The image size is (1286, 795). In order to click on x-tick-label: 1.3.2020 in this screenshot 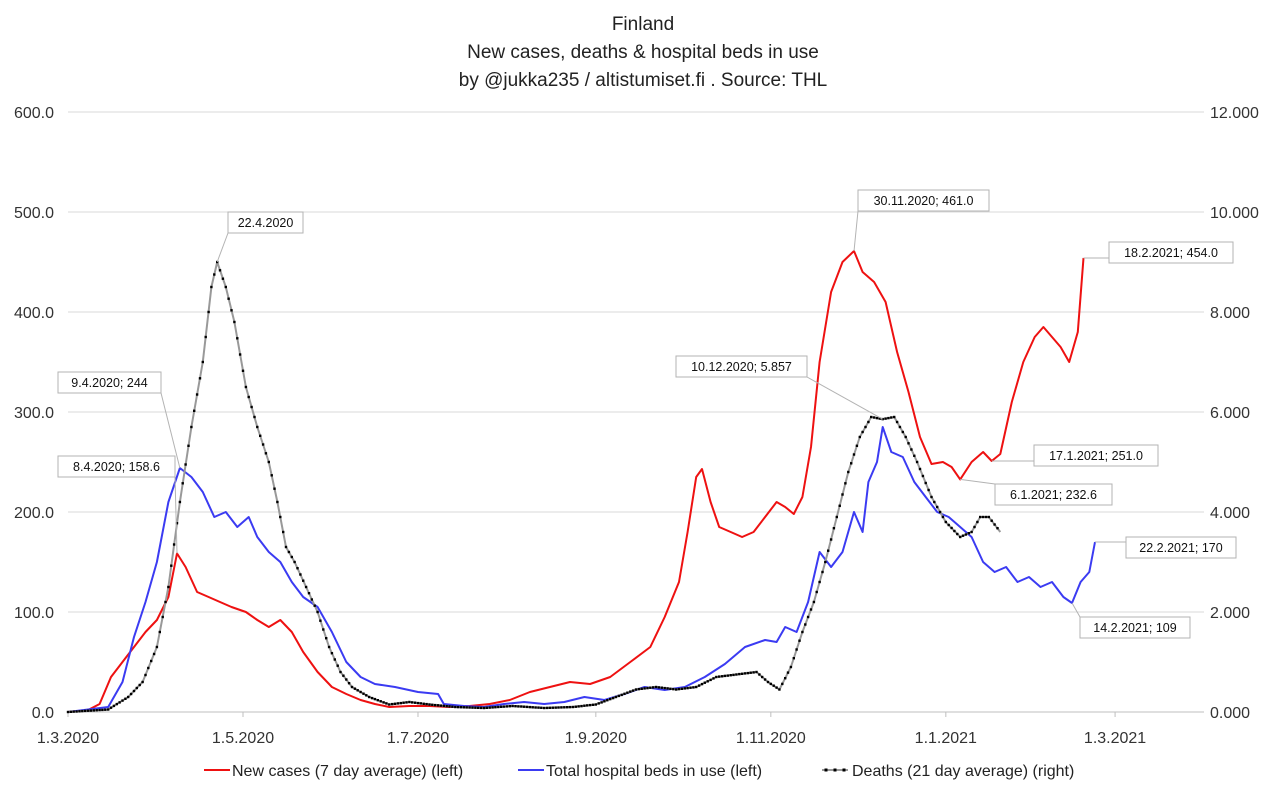, I will do `click(68, 738)`.